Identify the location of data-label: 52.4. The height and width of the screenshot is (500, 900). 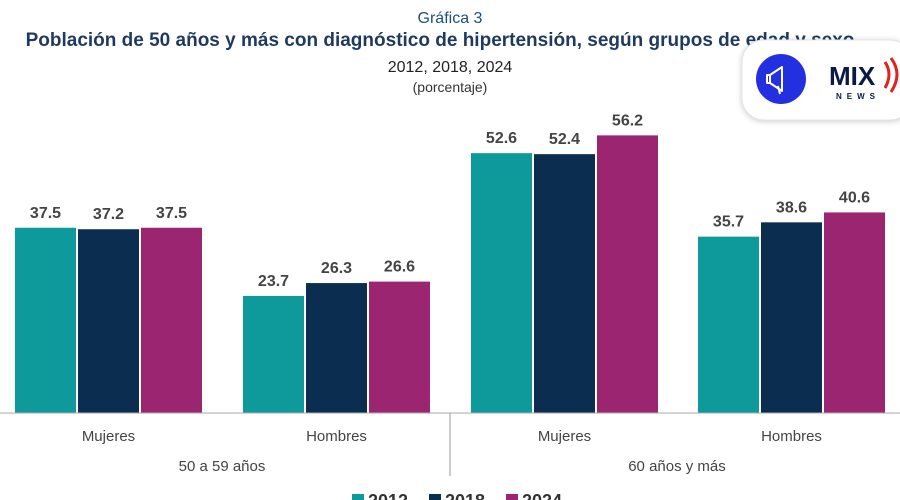
(564, 139).